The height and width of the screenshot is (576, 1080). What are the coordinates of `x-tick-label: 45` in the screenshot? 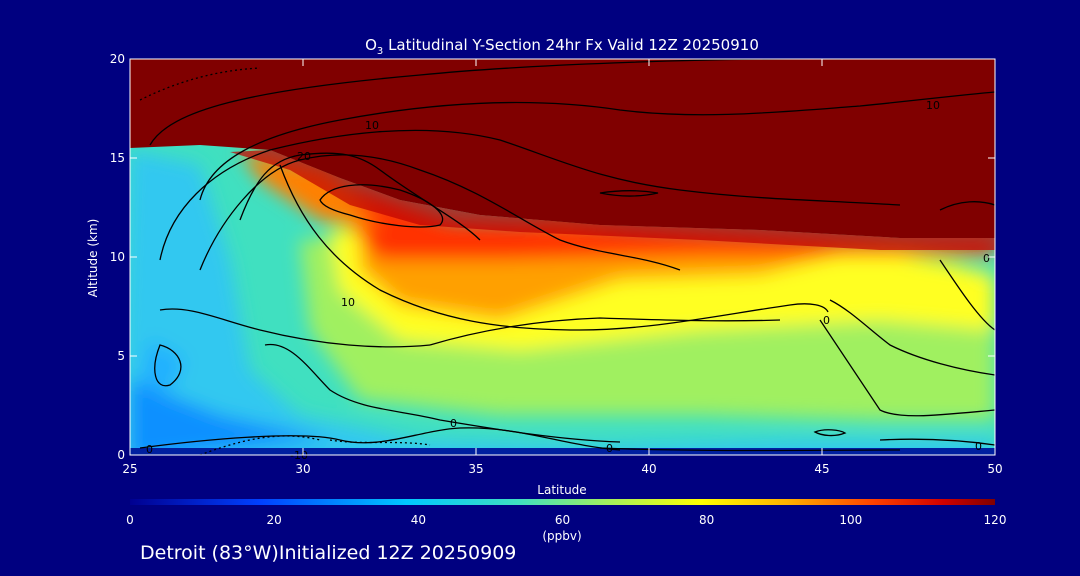 It's located at (821, 469).